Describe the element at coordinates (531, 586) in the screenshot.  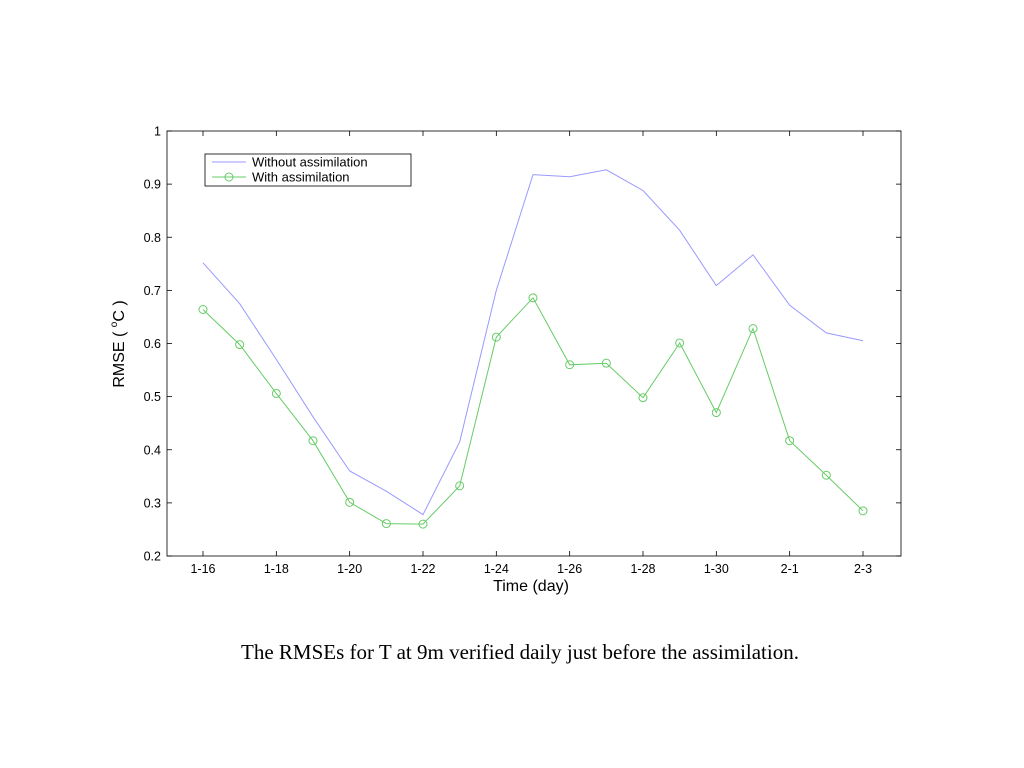
I see `x-axis-title: Time (day)` at that location.